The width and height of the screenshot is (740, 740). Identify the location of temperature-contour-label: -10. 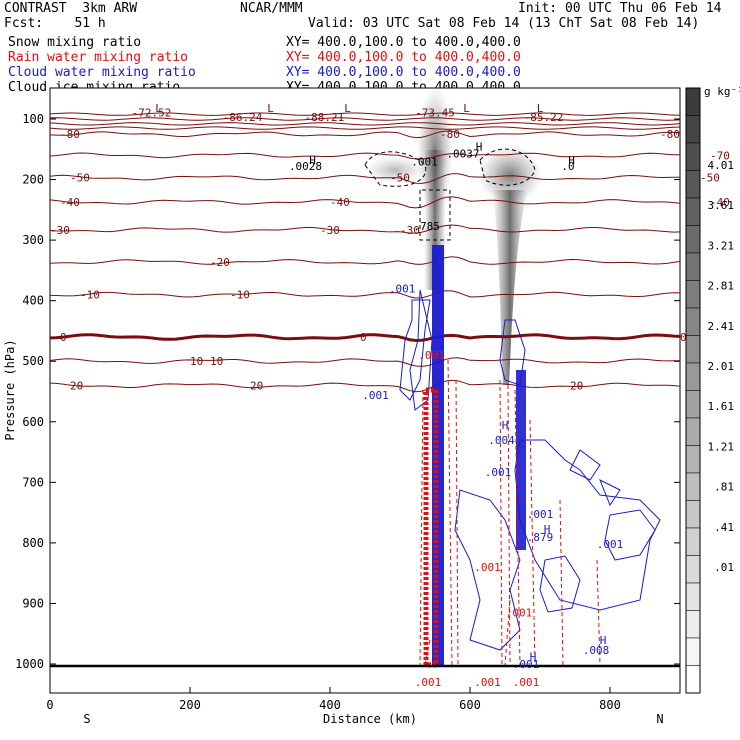
(240, 295).